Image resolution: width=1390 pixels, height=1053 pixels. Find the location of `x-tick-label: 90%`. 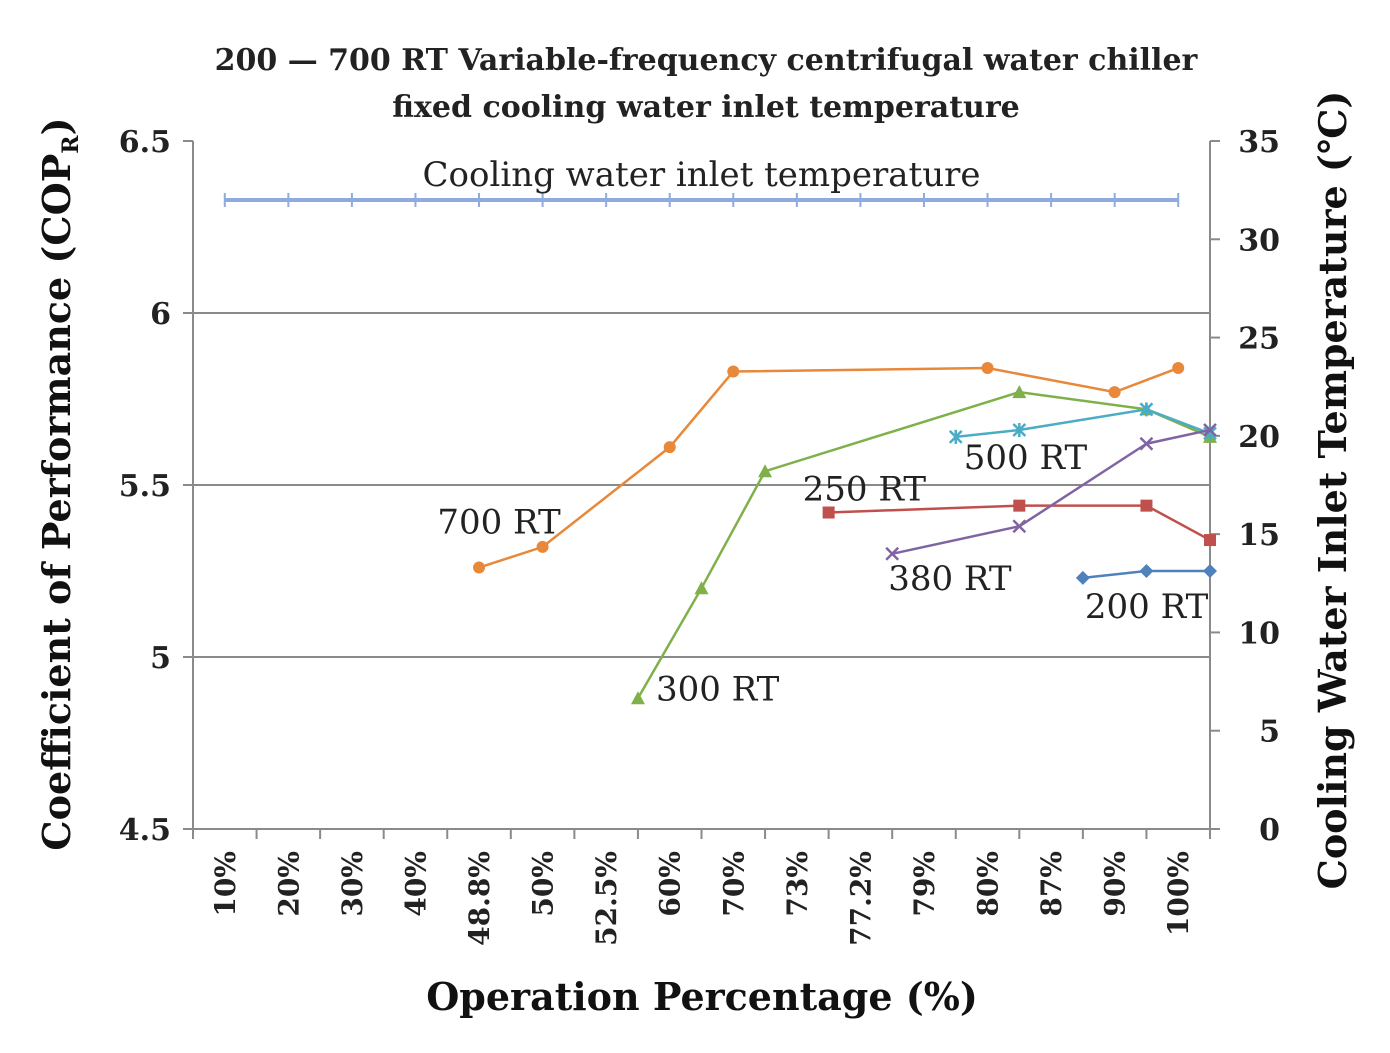

x-tick-label: 90% is located at coordinates (1115, 884).